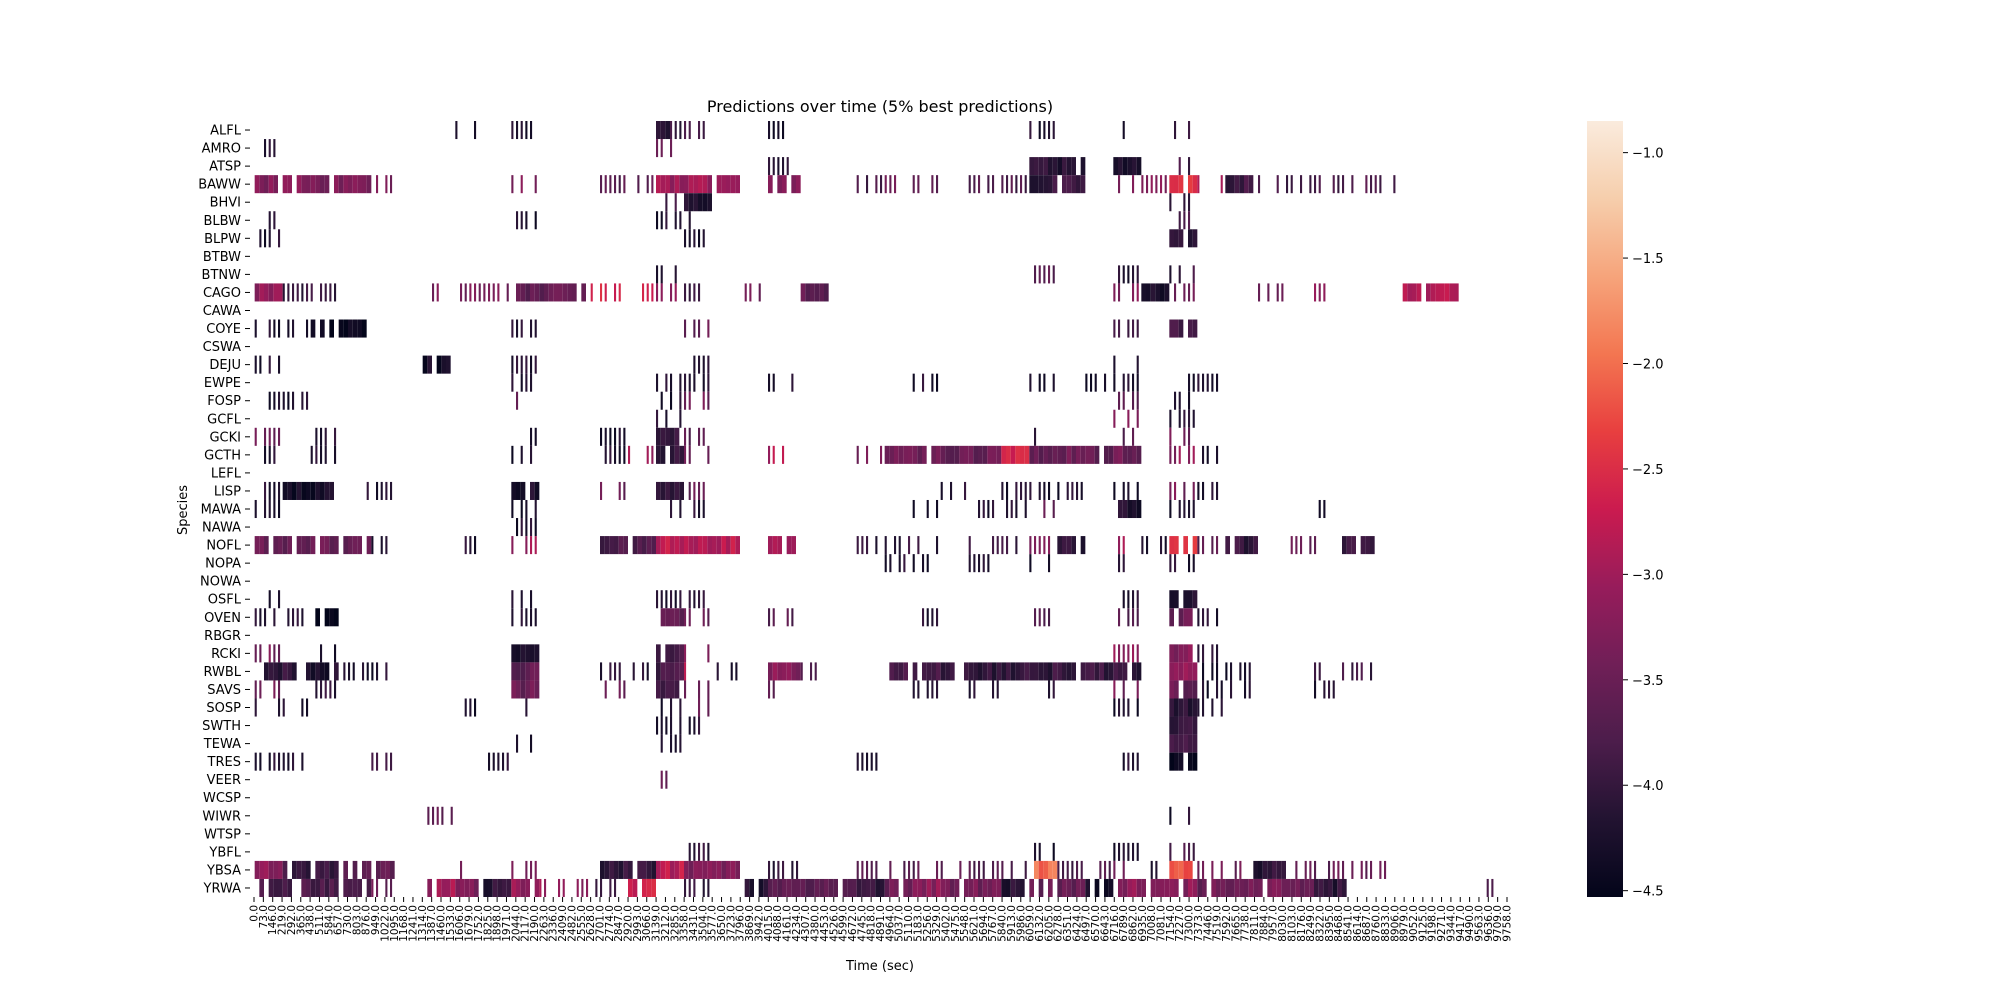  What do you see at coordinates (1227, 923) in the screenshot?
I see `x-tick-label: 7592.0` at bounding box center [1227, 923].